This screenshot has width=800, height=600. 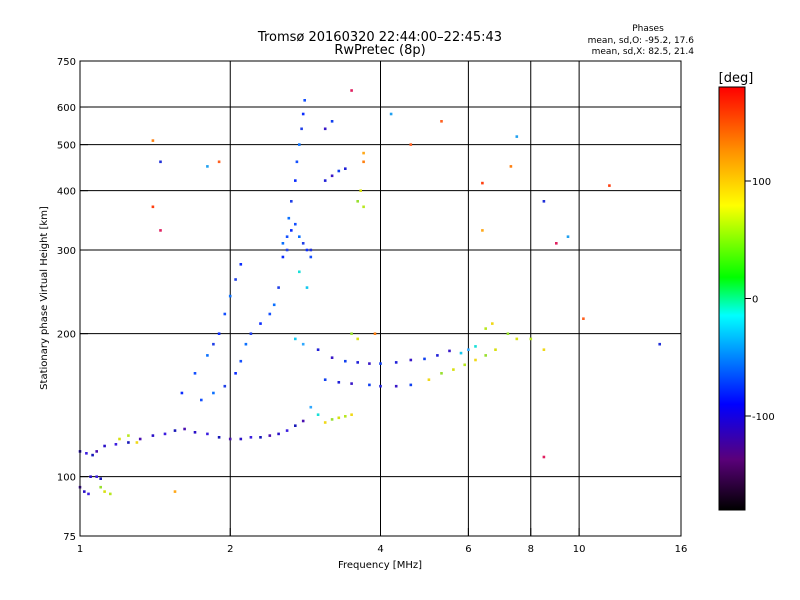 I want to click on x-tick-label: 4, so click(x=380, y=549).